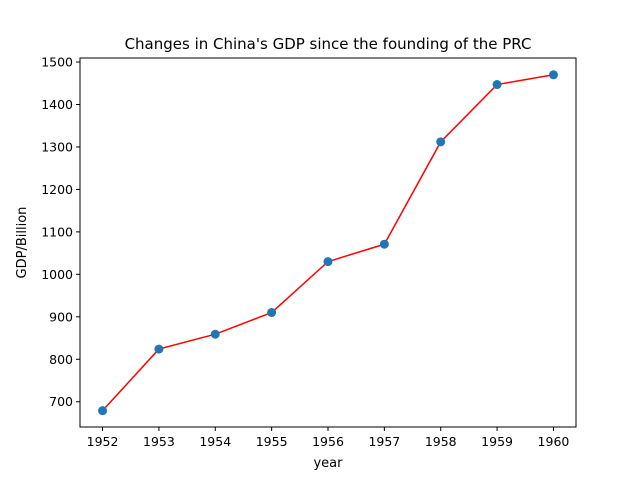 This screenshot has height=480, width=640. Describe the element at coordinates (554, 441) in the screenshot. I see `x-tick-label: 1960` at that location.